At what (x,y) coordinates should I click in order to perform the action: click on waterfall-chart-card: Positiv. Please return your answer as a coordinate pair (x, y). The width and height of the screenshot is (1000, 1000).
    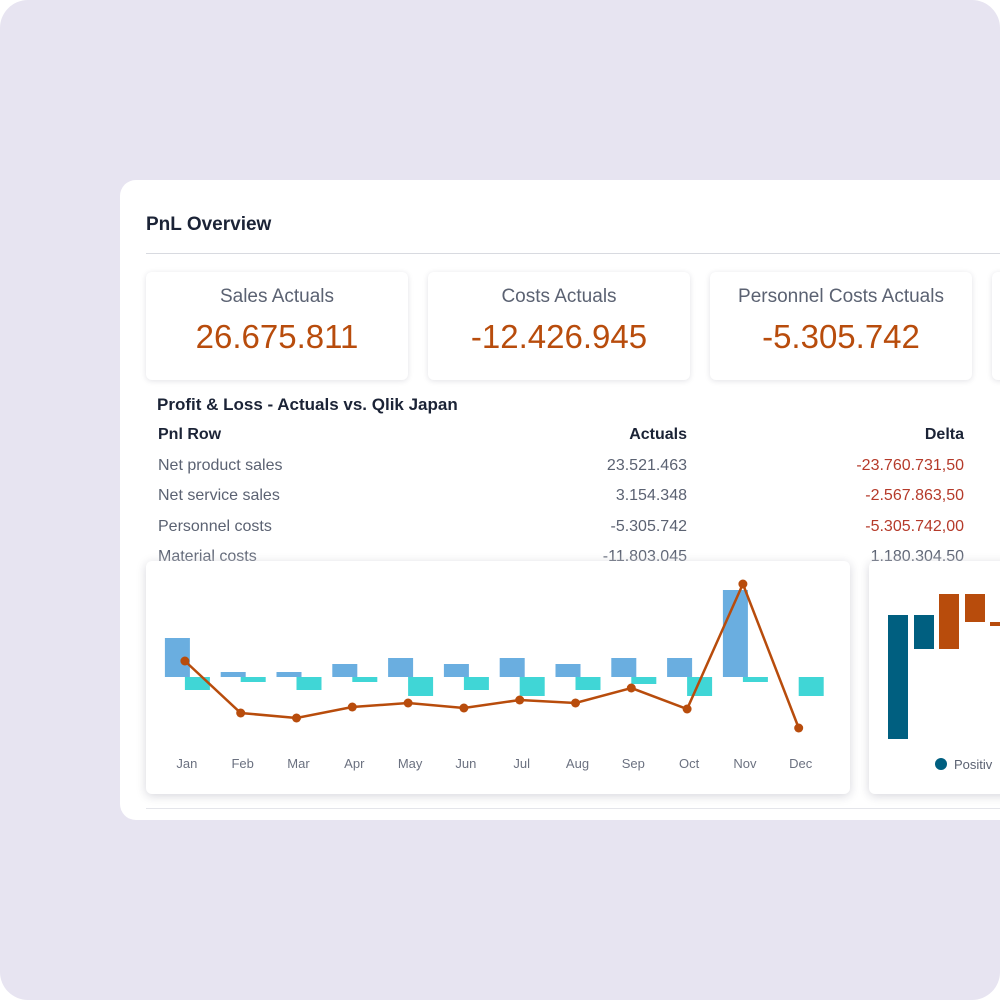
    Looking at the image, I should click on (934, 677).